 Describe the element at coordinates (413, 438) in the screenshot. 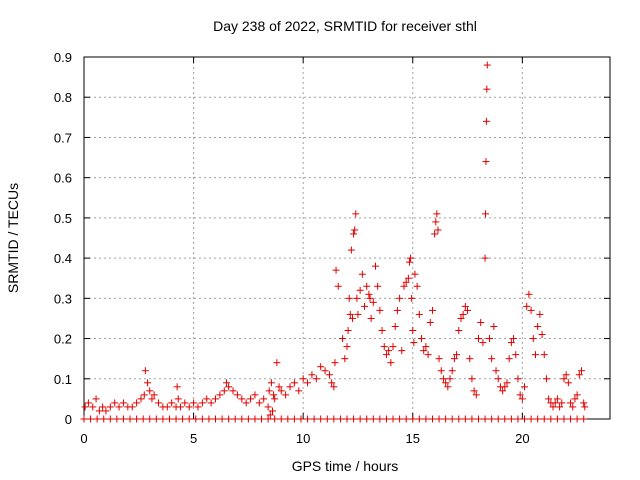

I see `x-tick-label: 15` at that location.